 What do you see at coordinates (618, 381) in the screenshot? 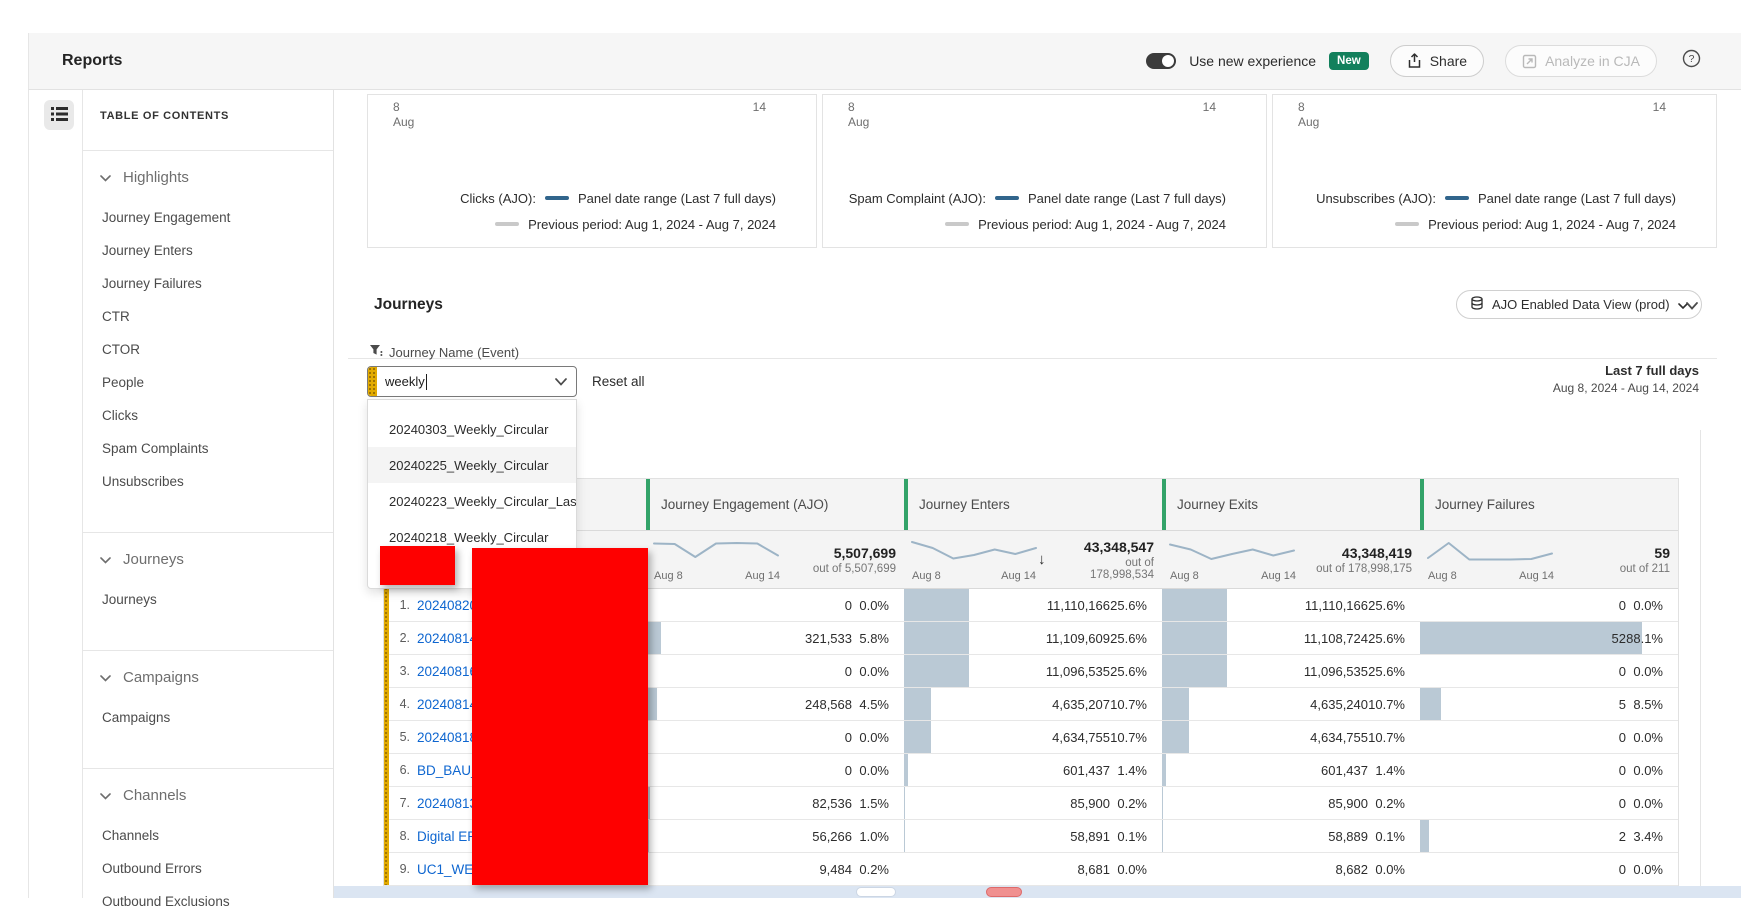
I see `reset-all-link: Reset all` at bounding box center [618, 381].